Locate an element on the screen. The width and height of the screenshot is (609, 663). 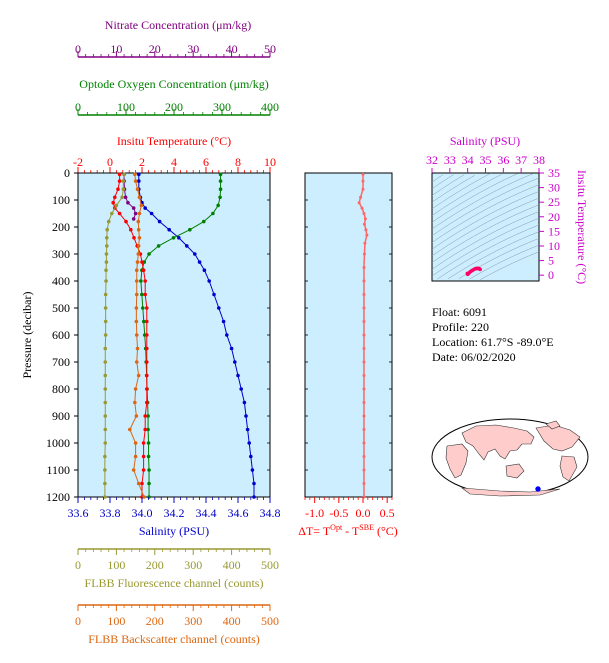
pressure-tick-label: 1200 is located at coordinates (58, 497).